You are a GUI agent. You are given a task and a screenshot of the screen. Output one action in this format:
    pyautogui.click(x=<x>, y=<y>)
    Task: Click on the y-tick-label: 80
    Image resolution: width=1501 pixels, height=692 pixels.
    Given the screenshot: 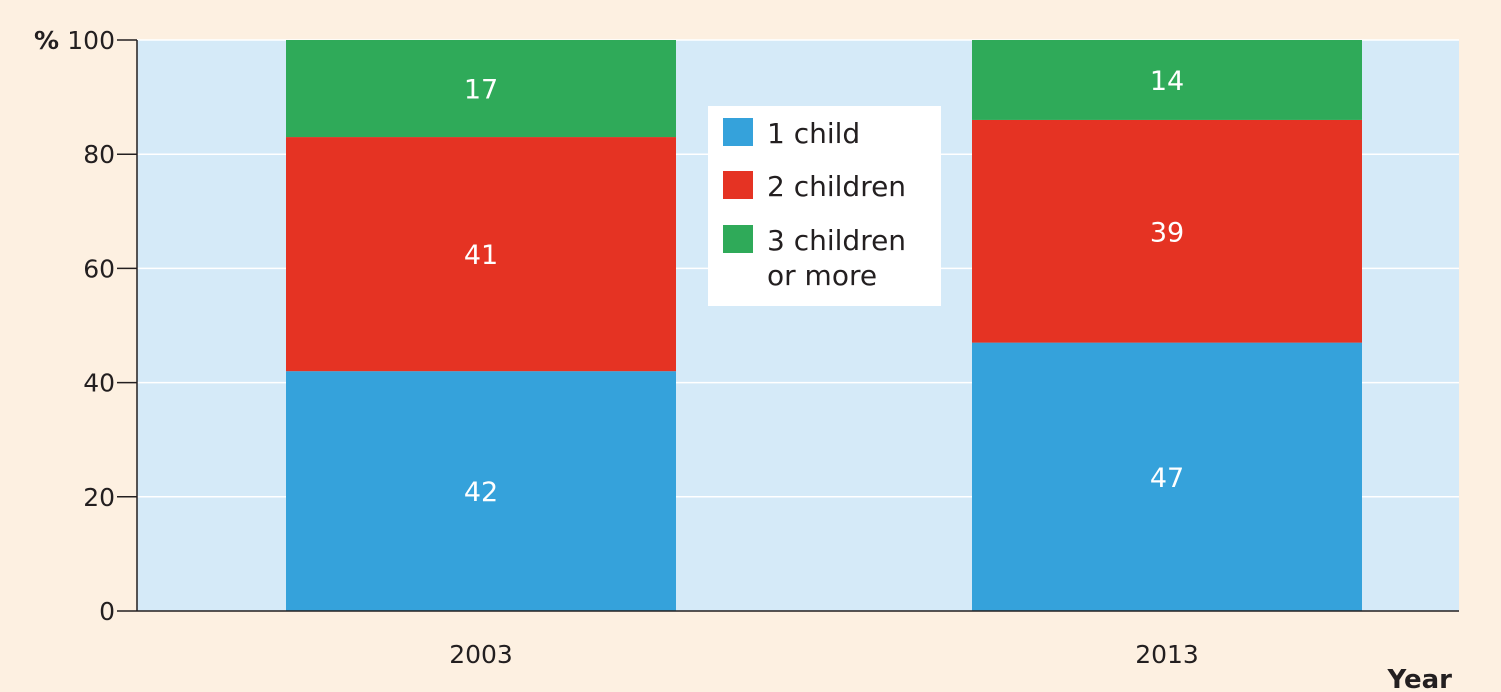 What is the action you would take?
    pyautogui.click(x=99, y=154)
    